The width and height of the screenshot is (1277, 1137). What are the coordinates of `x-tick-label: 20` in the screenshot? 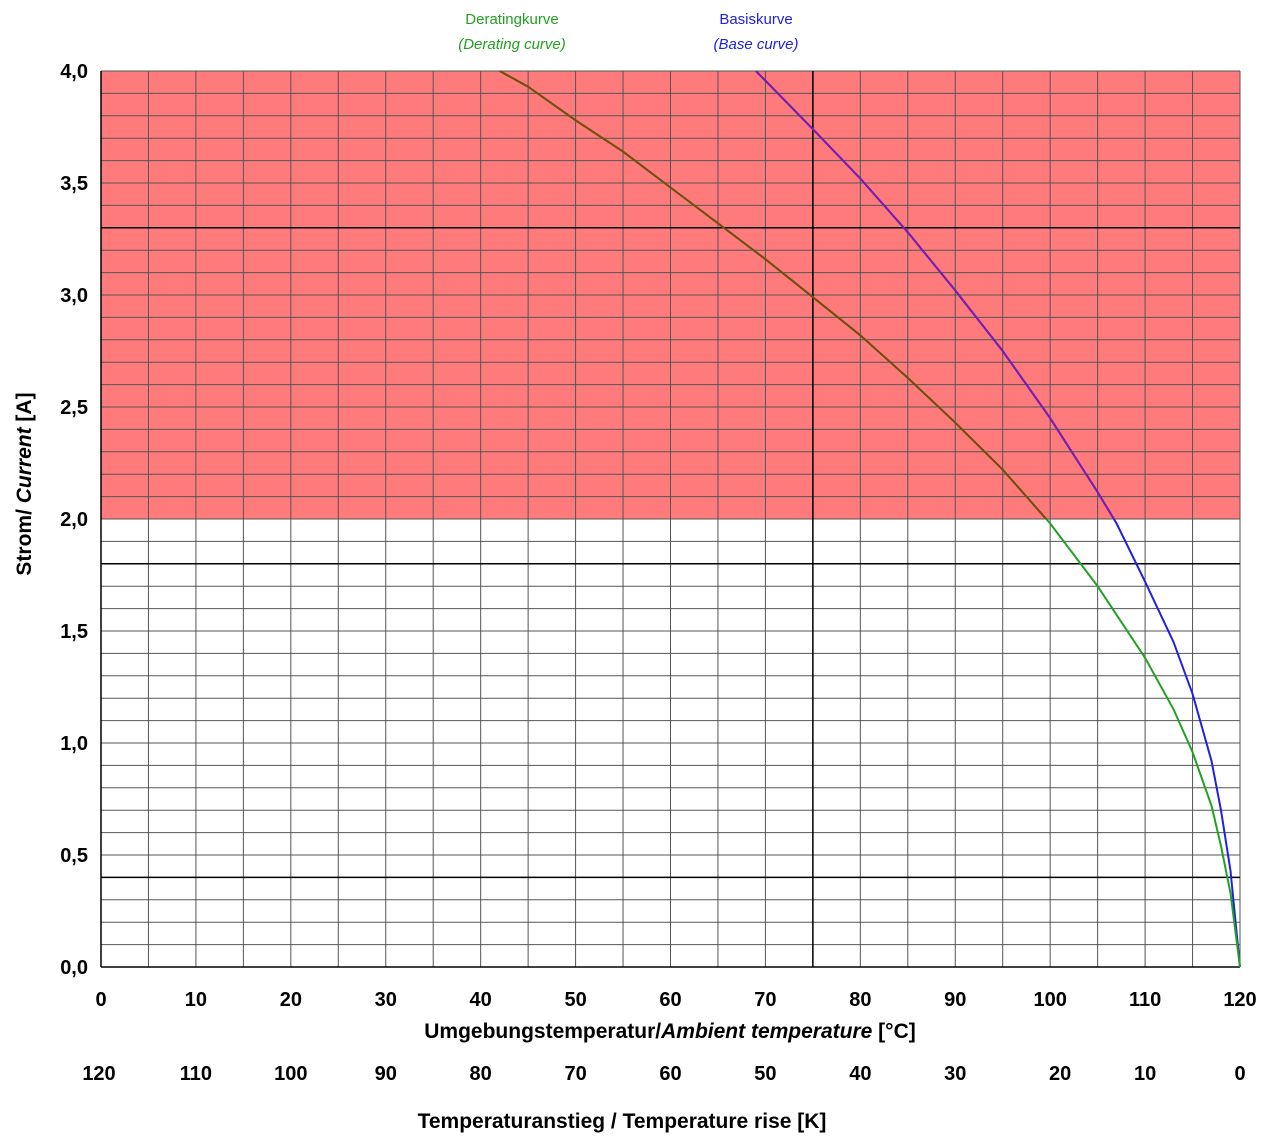 It's located at (291, 1000).